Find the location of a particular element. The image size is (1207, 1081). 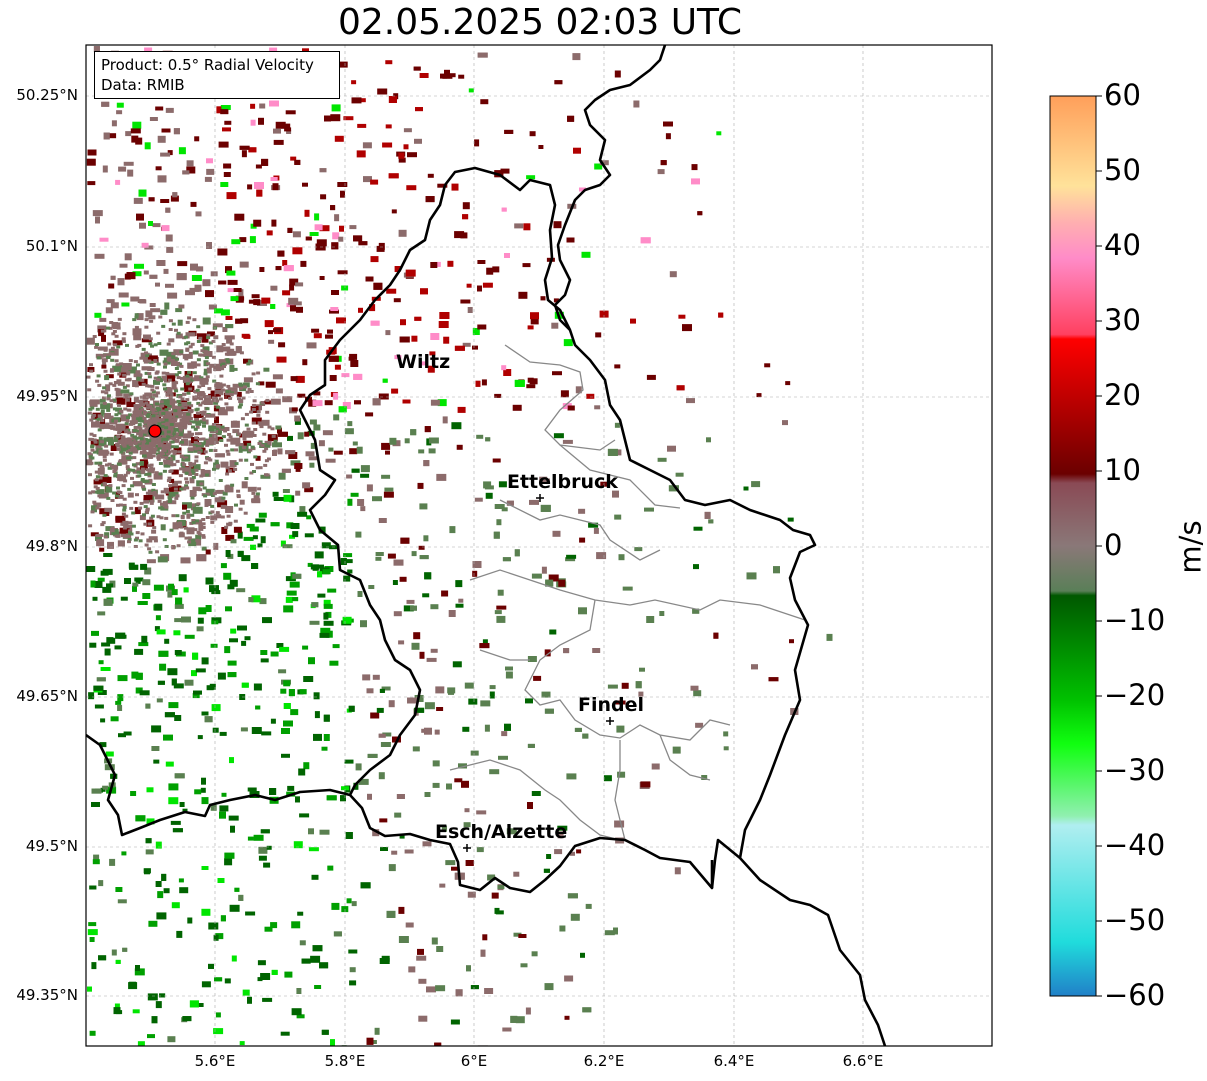

product-label: Product: 0.5° Radial Velocity is located at coordinates (207, 65).